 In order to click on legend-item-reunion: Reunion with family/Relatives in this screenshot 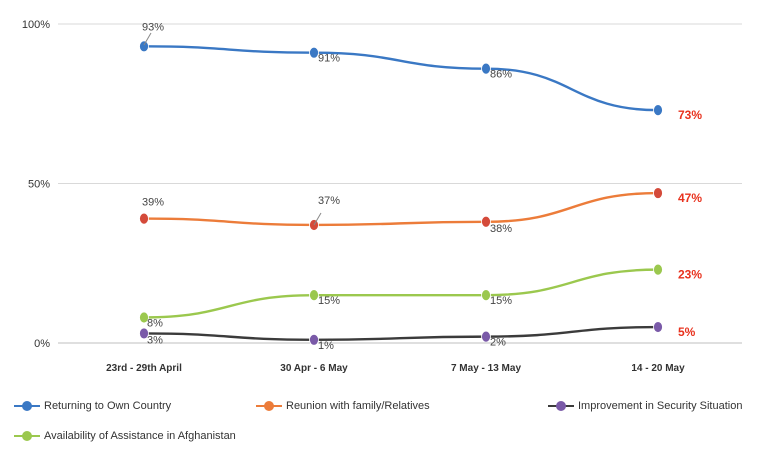, I will do `click(343, 406)`.